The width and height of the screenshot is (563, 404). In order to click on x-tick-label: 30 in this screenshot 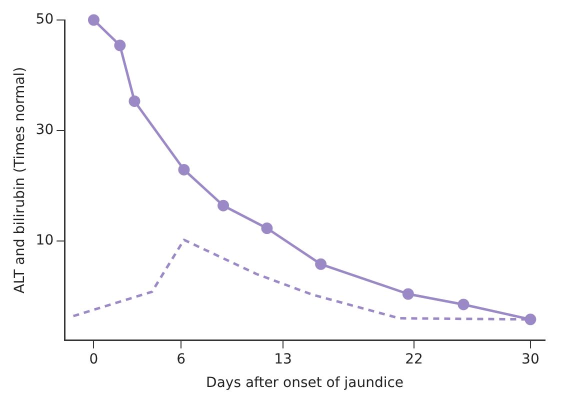, I will do `click(531, 359)`.